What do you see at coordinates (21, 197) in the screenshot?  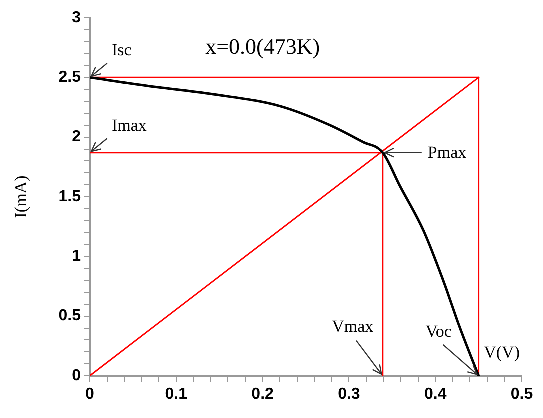 I see `y-axis-title: I(mA)` at bounding box center [21, 197].